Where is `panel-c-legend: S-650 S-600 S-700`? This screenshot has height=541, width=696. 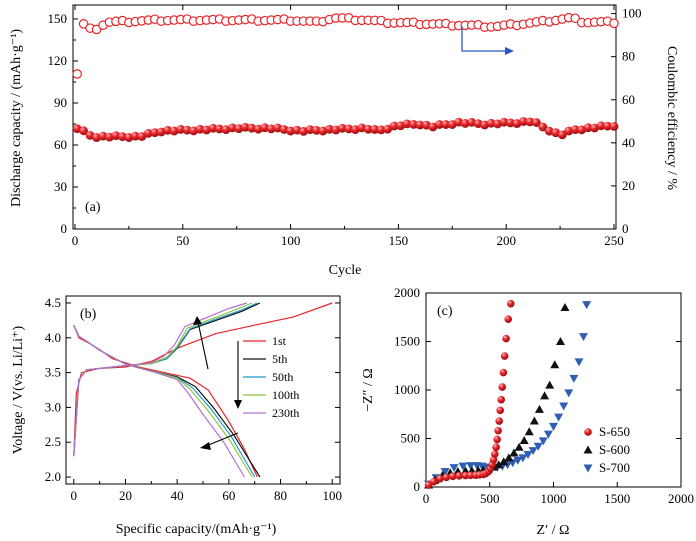 panel-c-legend: S-650 S-600 S-700 is located at coordinates (606, 449).